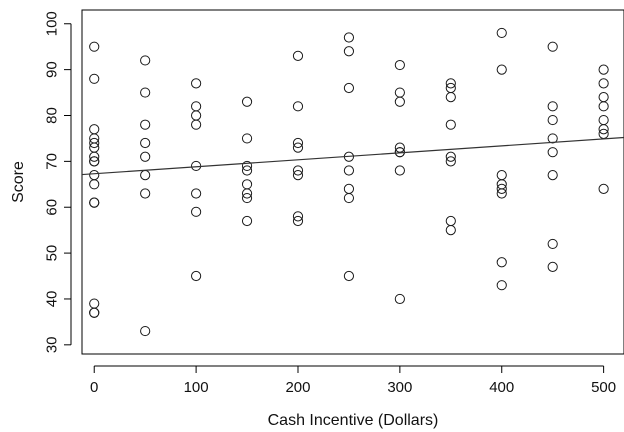  I want to click on x-tick-label: 400, so click(501, 387).